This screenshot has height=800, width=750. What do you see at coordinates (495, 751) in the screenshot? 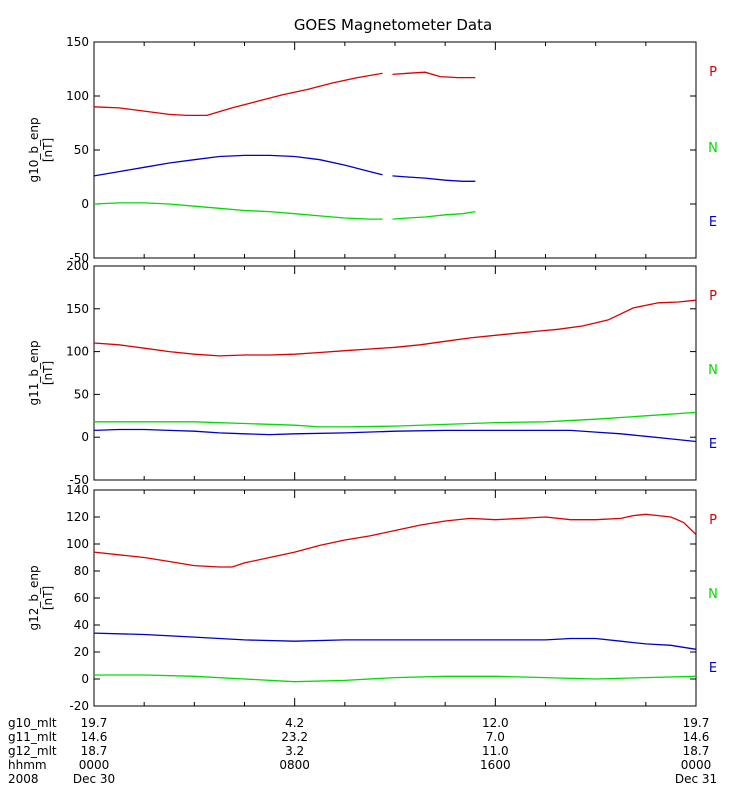
I see `x-tick-value: 11.0` at bounding box center [495, 751].